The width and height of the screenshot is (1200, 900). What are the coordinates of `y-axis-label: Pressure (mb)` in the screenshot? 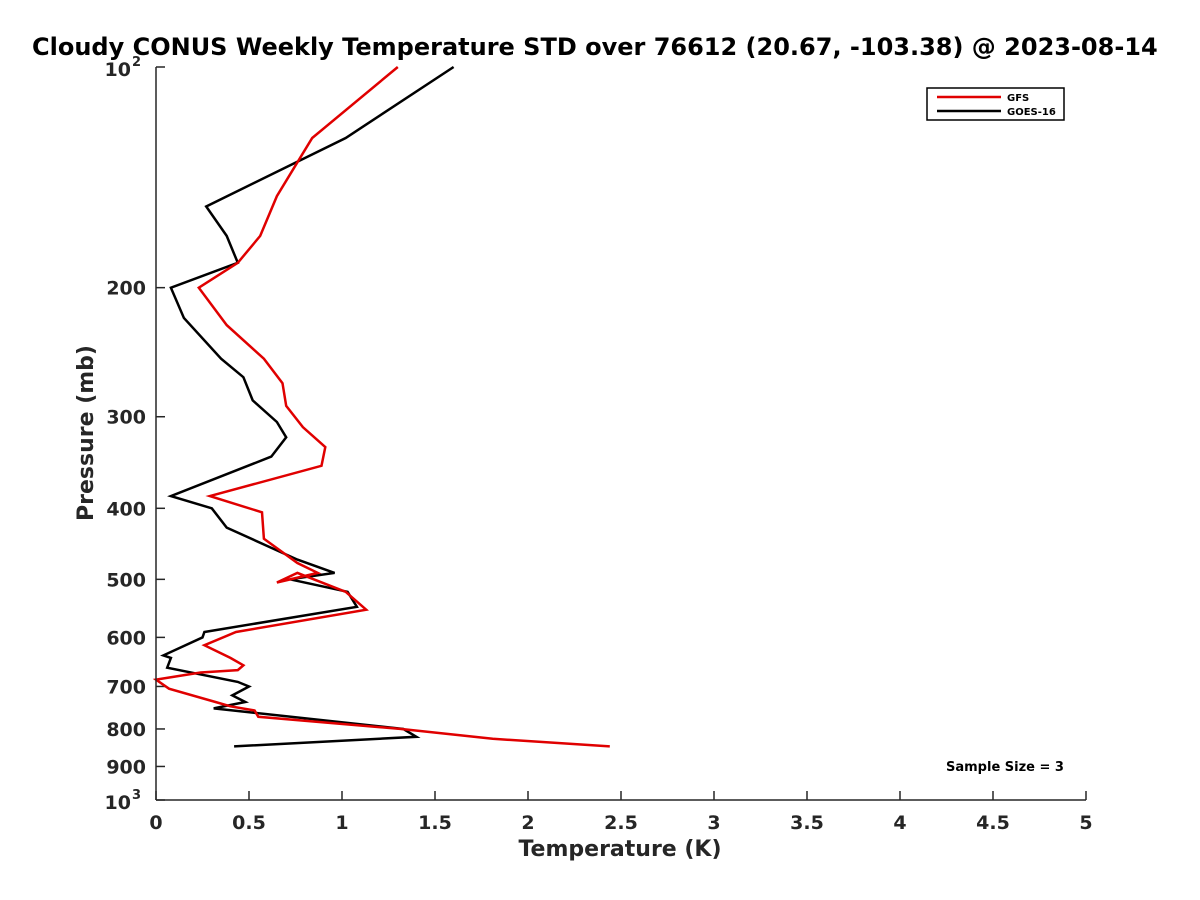 It's located at (86, 433).